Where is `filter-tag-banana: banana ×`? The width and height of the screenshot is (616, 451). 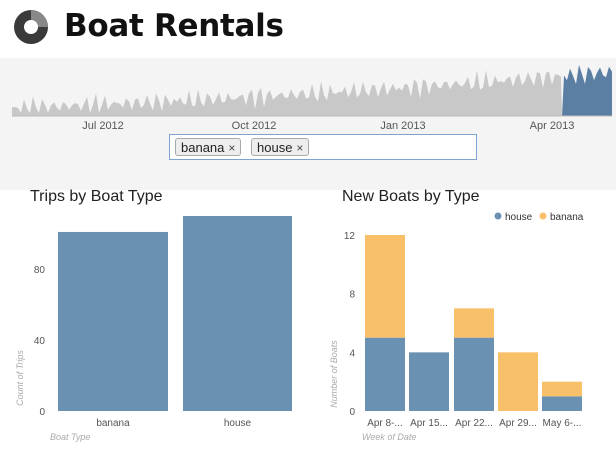
filter-tag-banana: banana × is located at coordinates (208, 147).